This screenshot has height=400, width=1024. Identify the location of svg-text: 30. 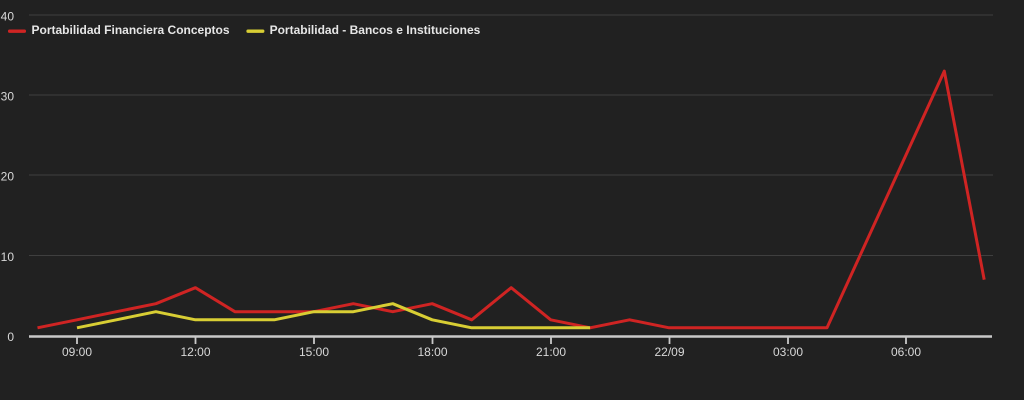
(8, 97).